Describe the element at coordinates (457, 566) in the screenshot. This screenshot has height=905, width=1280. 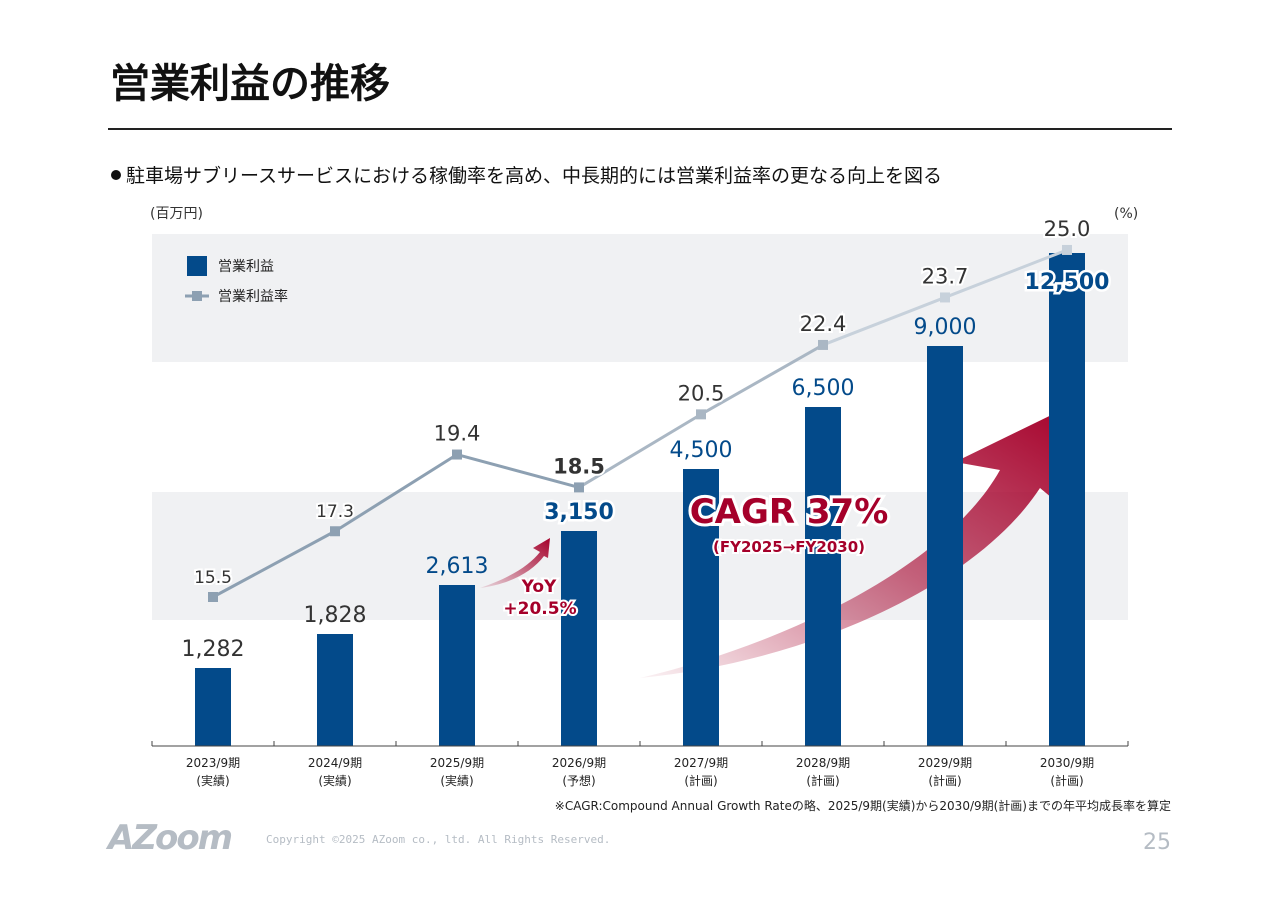
I see `bar-value-label: 2,613` at that location.